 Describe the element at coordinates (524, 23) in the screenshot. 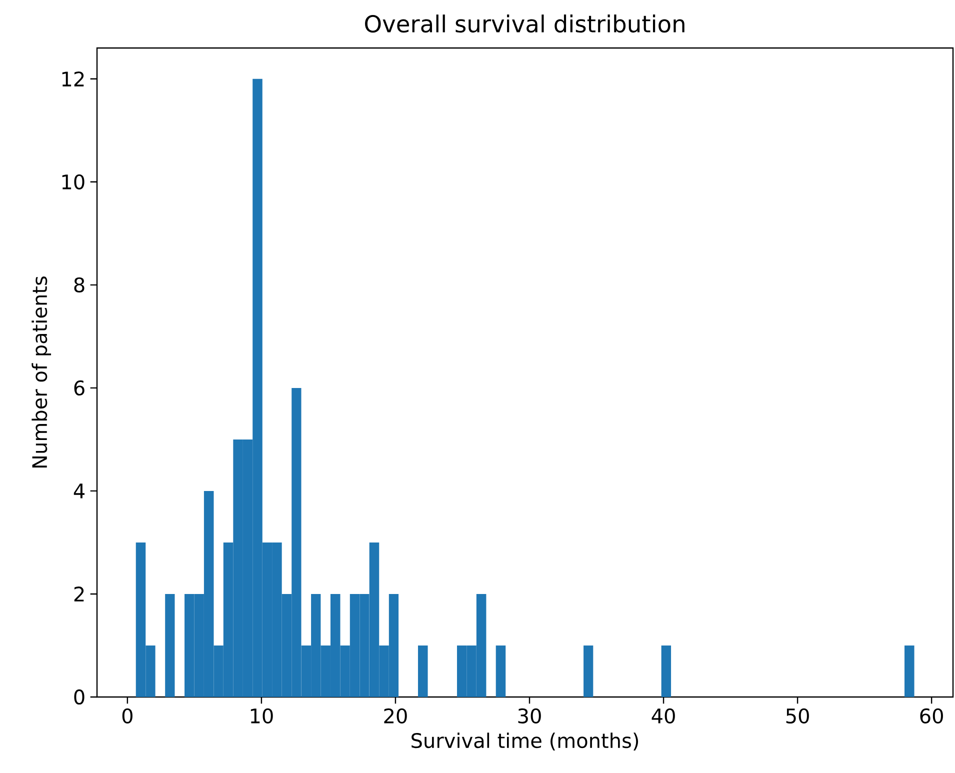

I see `chart-title: Overall survival distribution` at that location.